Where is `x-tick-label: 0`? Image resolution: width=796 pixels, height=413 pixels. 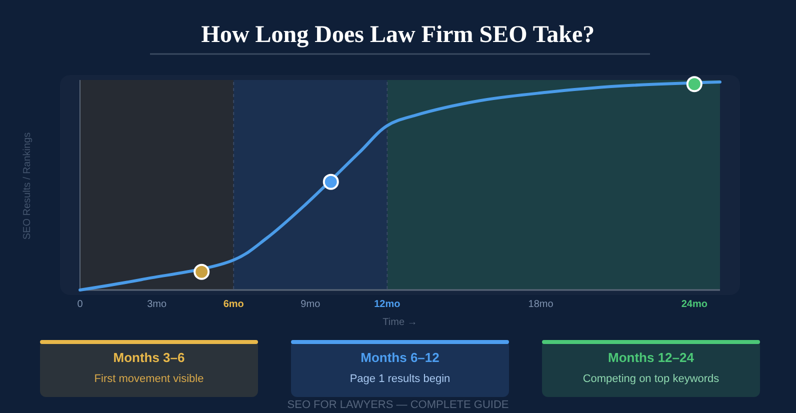
x-tick-label: 0 is located at coordinates (80, 304).